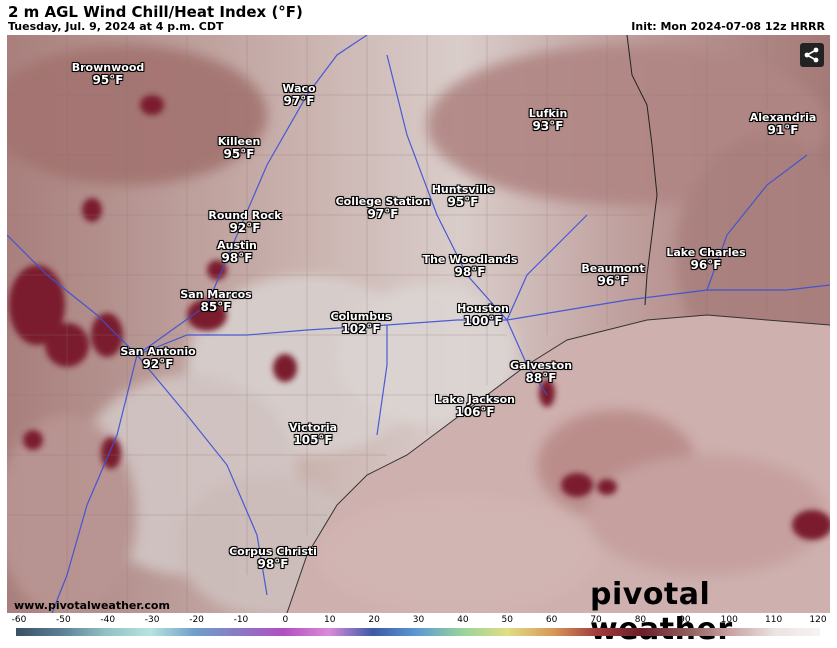 Image resolution: width=837 pixels, height=648 pixels. Describe the element at coordinates (463, 196) in the screenshot. I see `city-label: Huntsville 95°F` at that location.